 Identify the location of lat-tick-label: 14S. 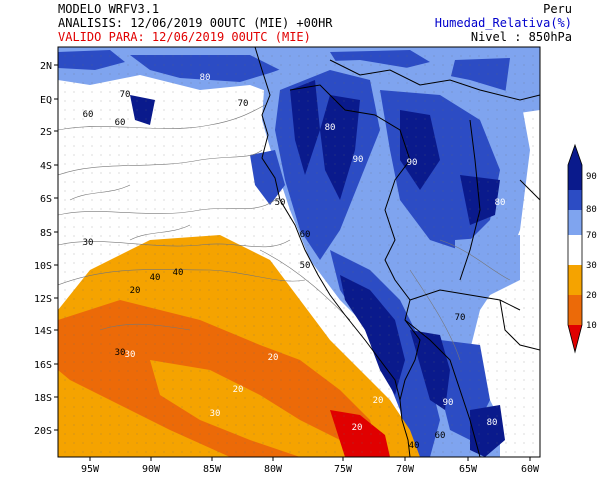
(43, 331).